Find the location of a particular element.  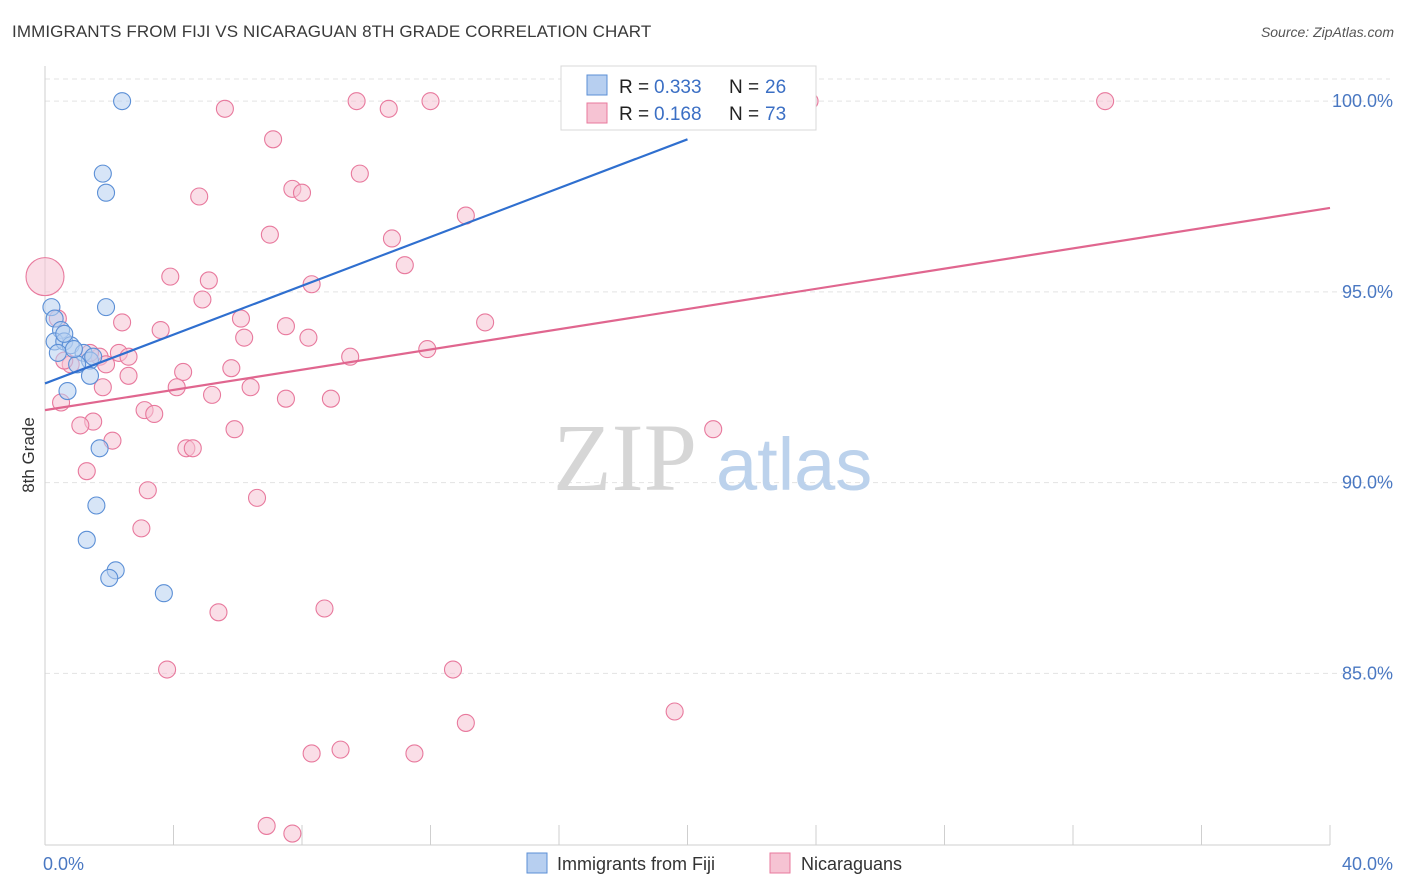

correlation-legend: R = 0.333 N = 26 R = 0.168 N = 73 is located at coordinates (688, 98).